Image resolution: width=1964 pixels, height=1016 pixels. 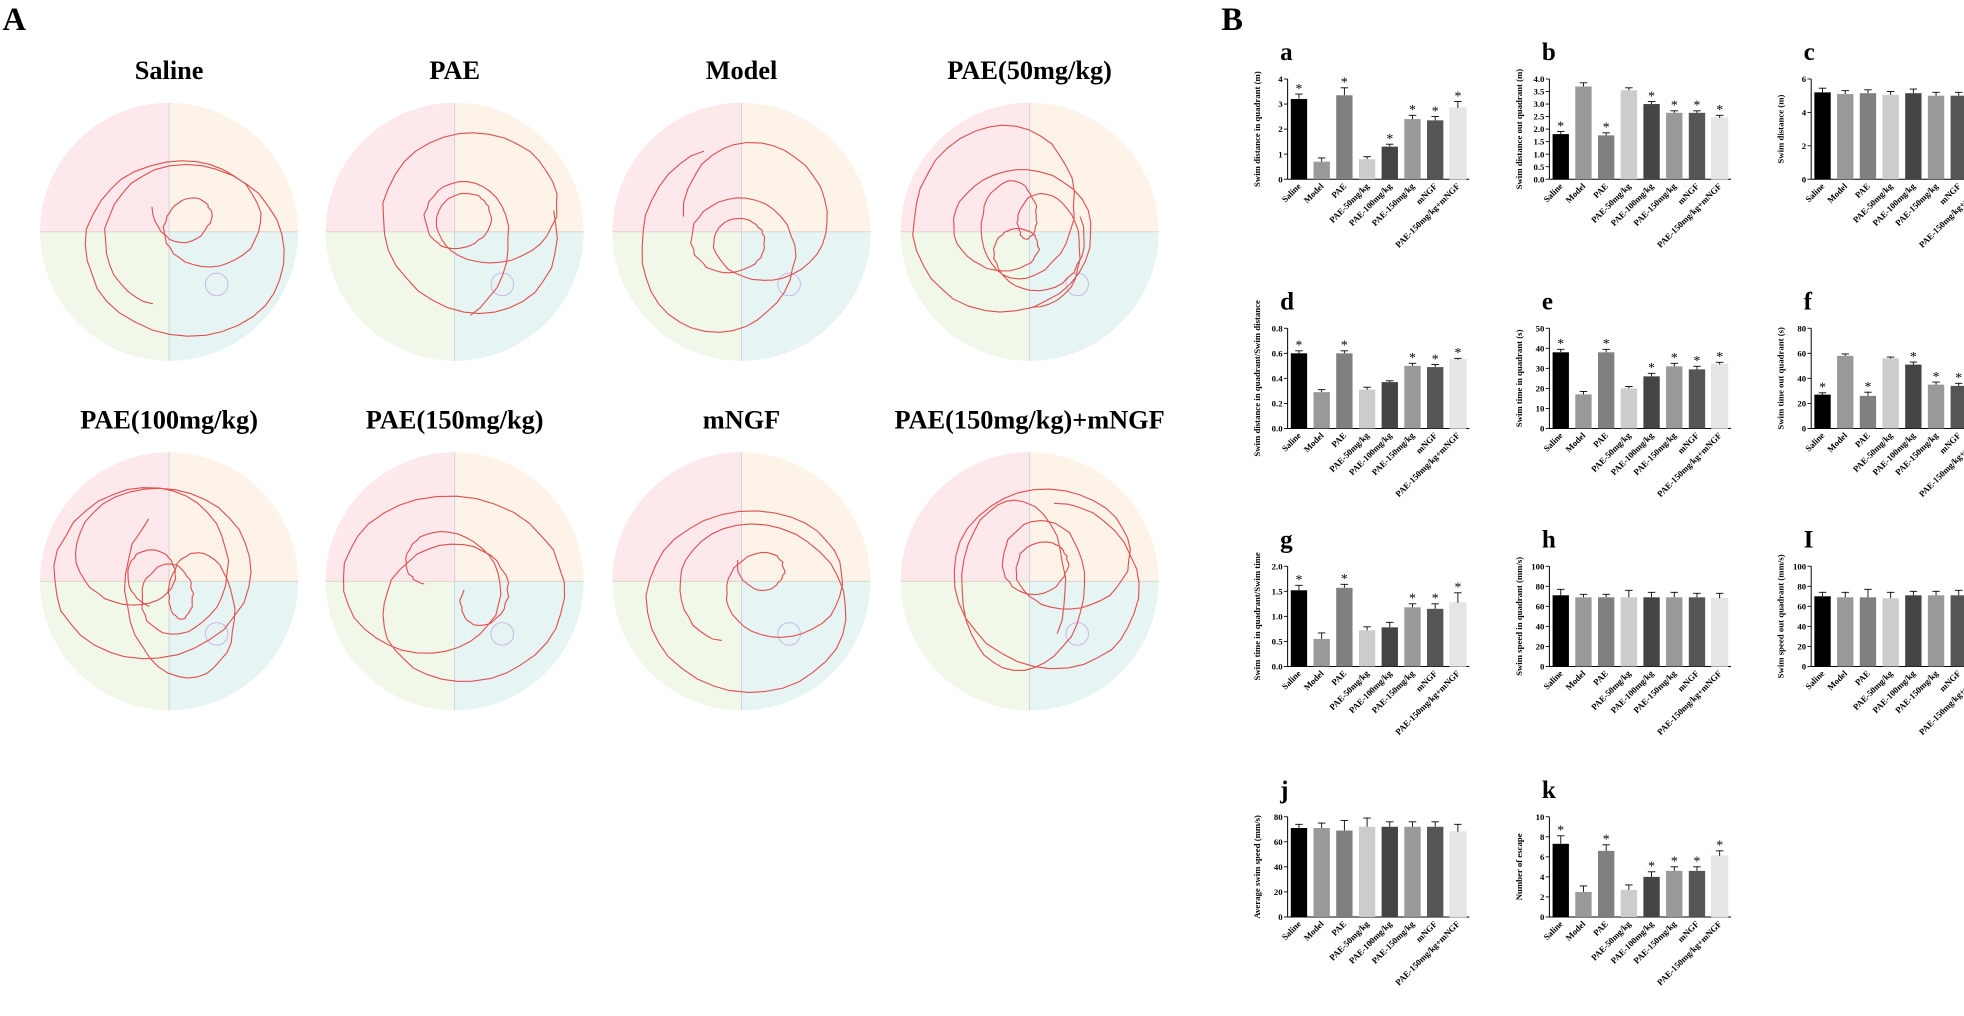 I want to click on y-axis-label: Average swim speed (mm/s), so click(x=1257, y=867).